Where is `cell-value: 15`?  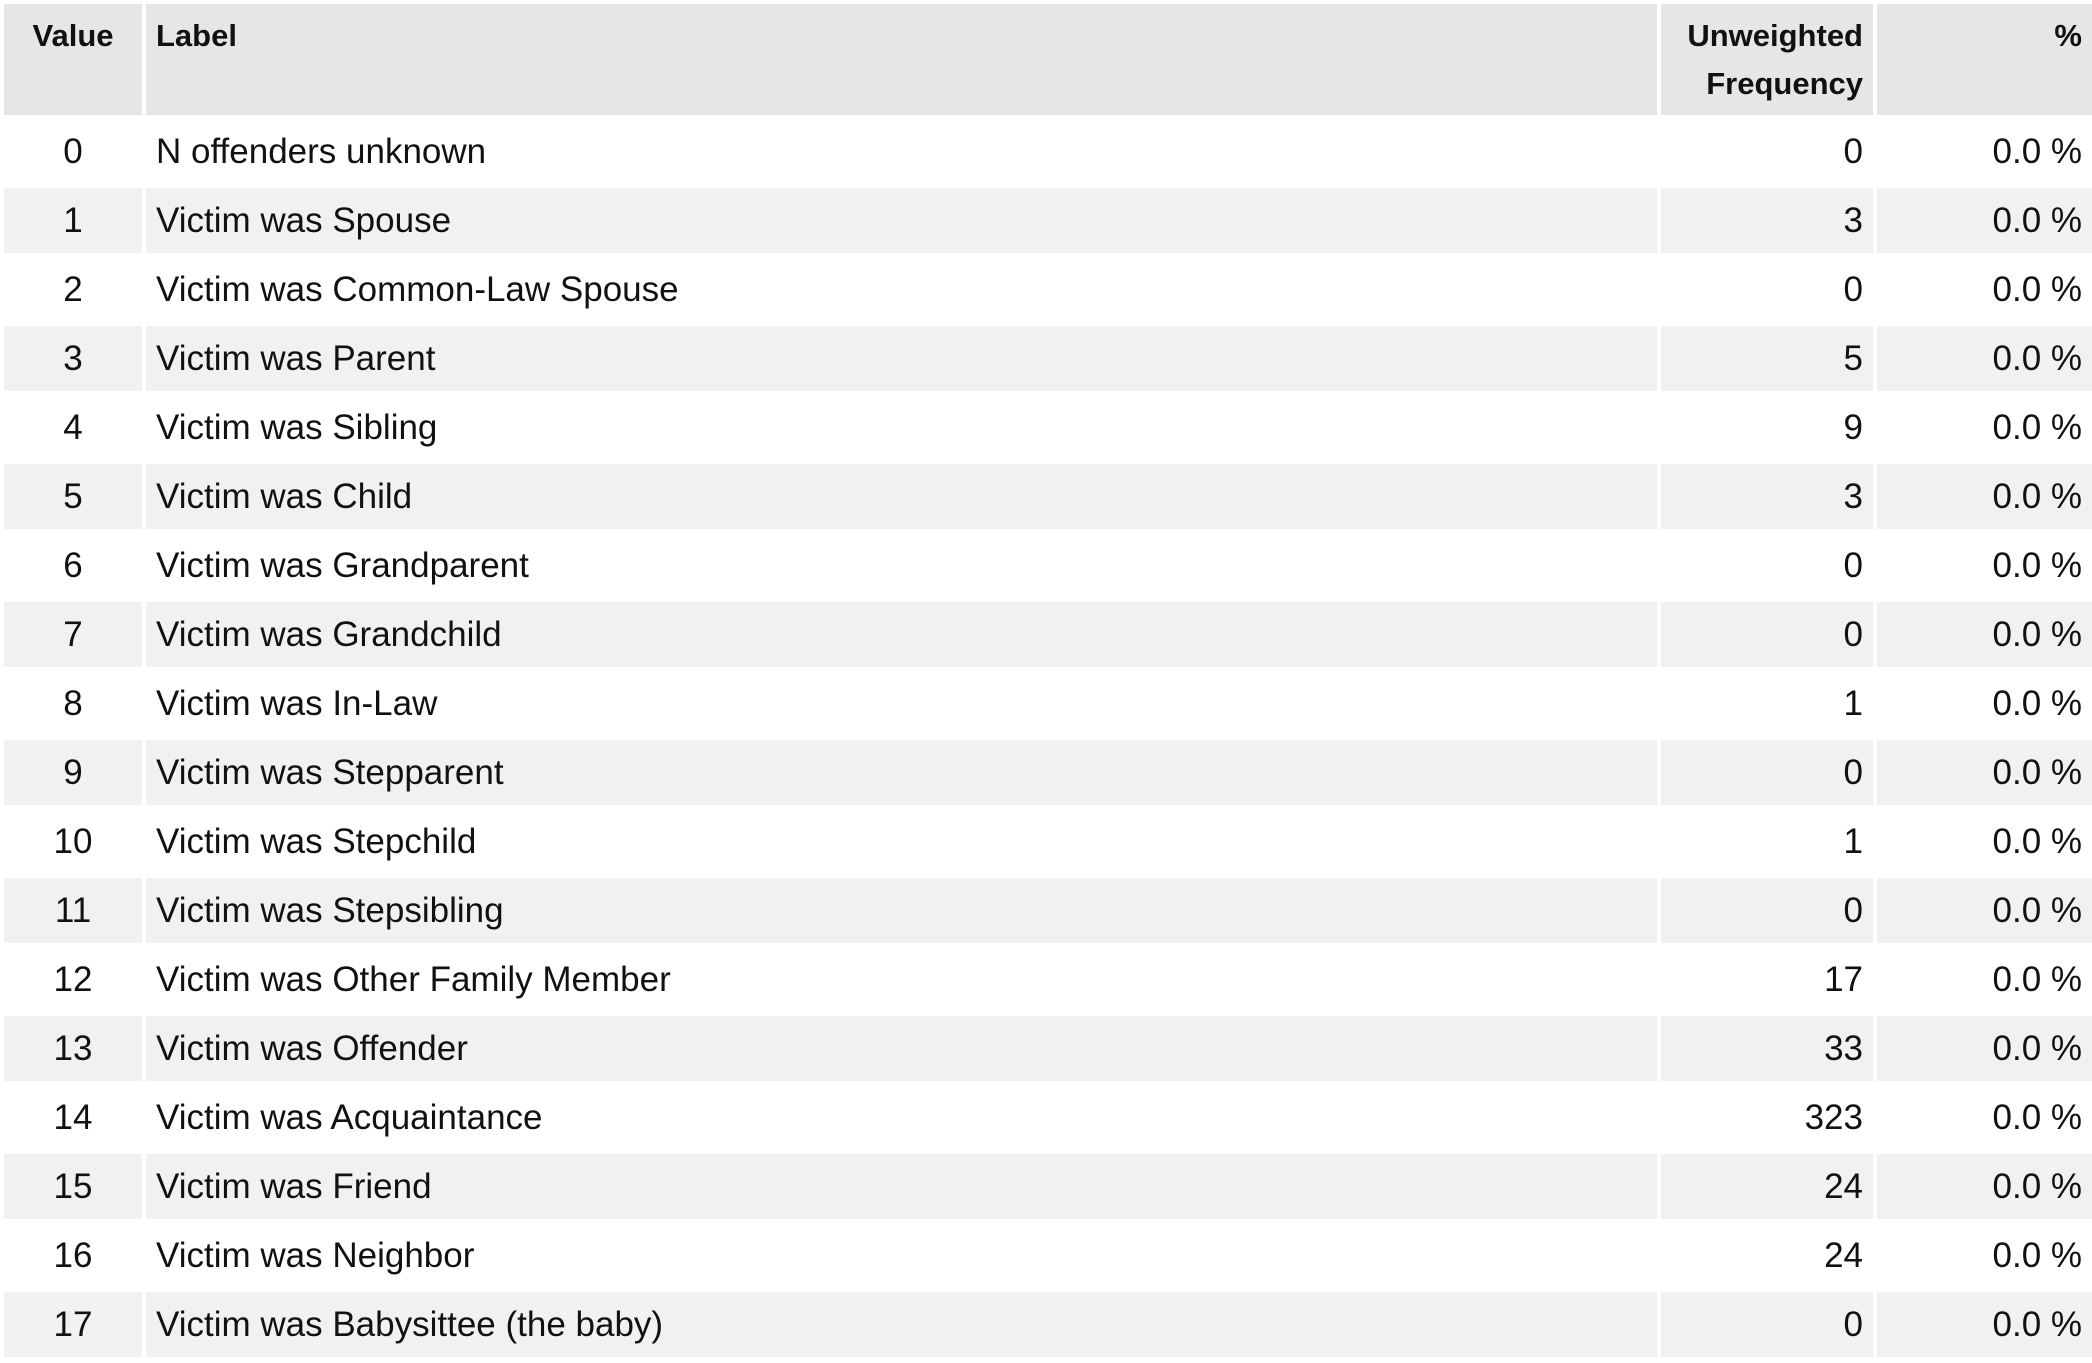
cell-value: 15 is located at coordinates (73, 1186).